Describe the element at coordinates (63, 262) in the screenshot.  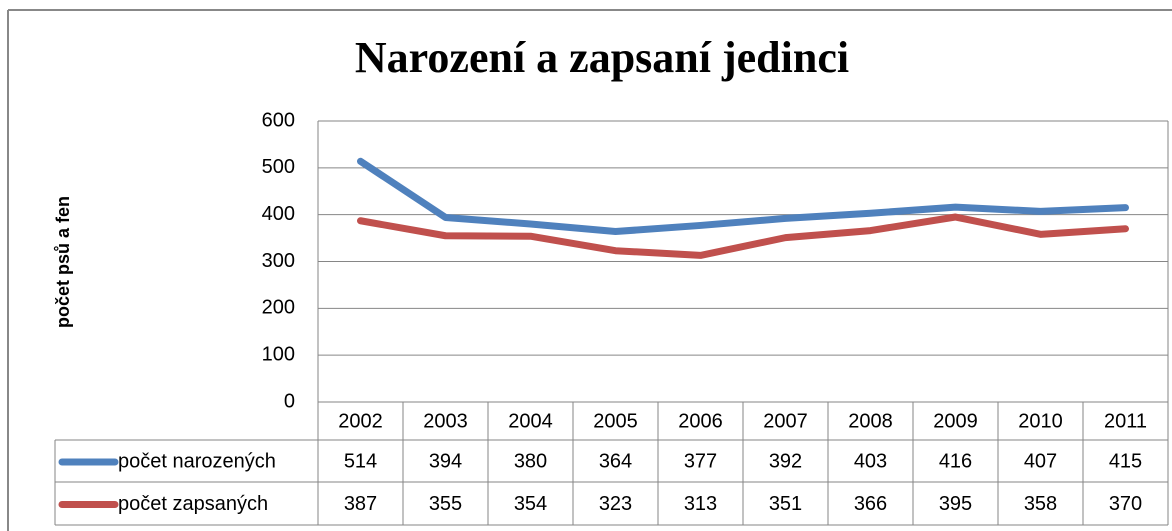
I see `y-axis-label: počet psů a fen` at that location.